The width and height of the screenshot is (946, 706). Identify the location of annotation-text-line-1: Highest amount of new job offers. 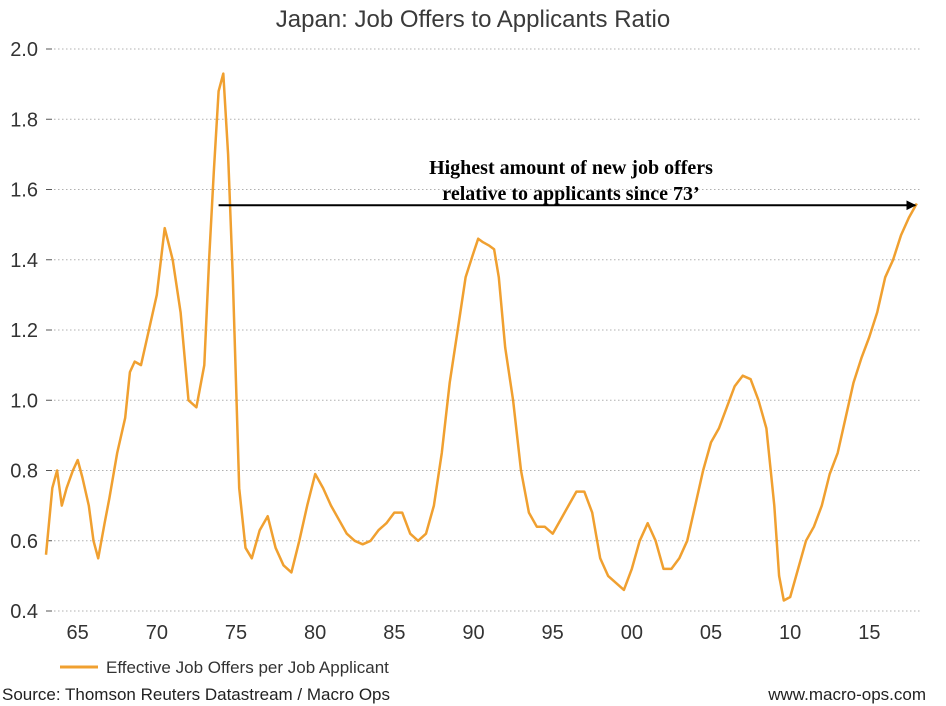
(571, 168).